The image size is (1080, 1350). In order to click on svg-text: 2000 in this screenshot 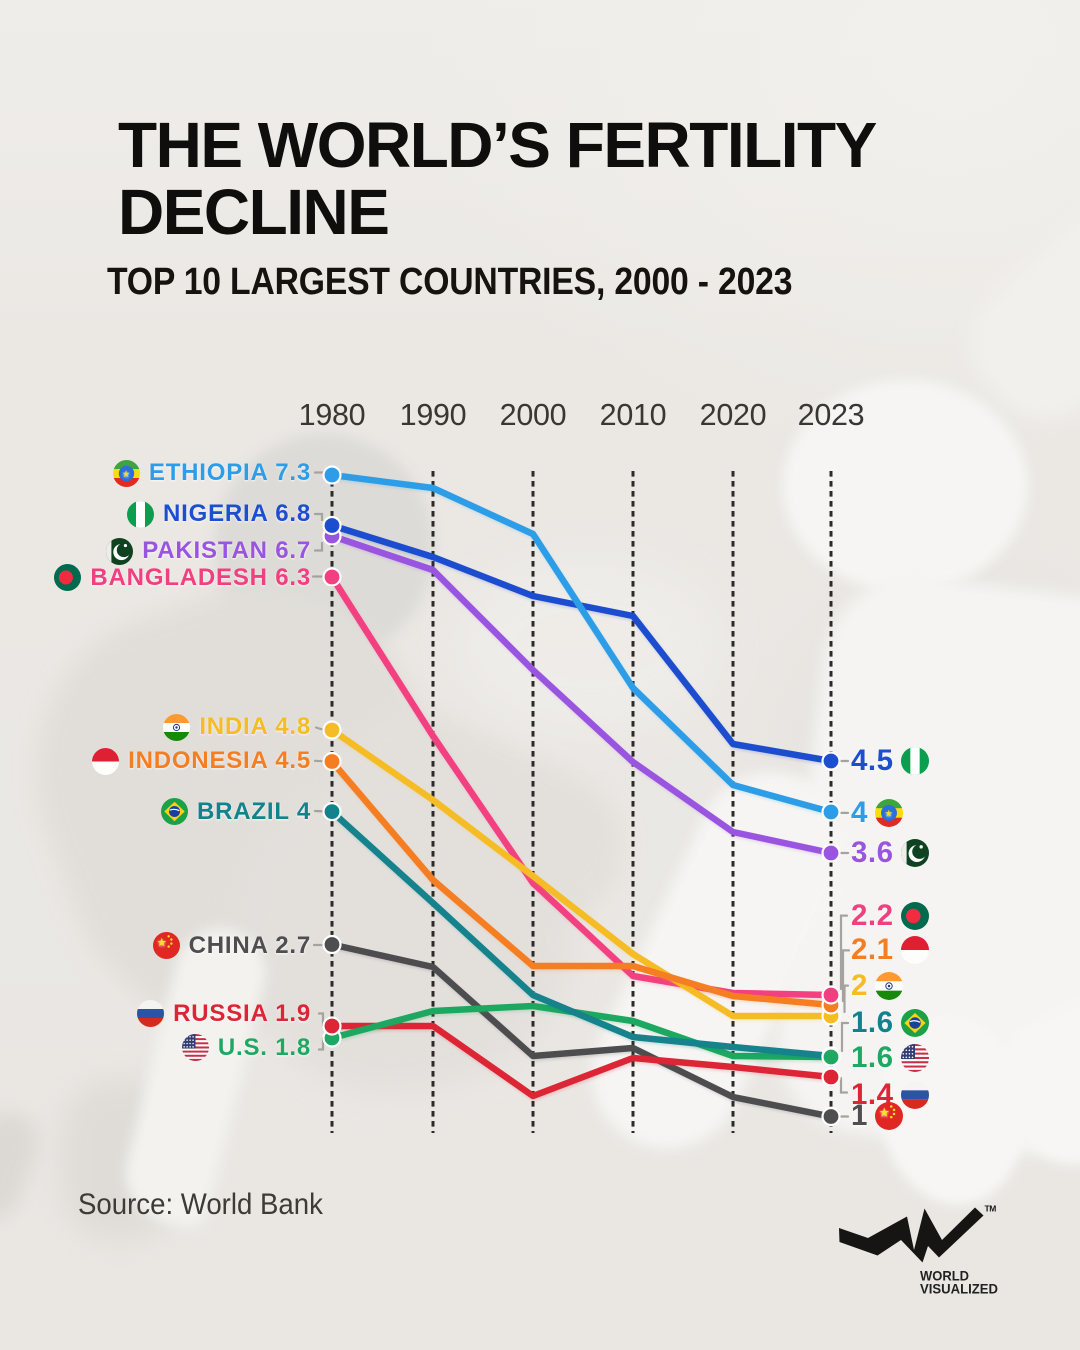, I will do `click(533, 415)`.